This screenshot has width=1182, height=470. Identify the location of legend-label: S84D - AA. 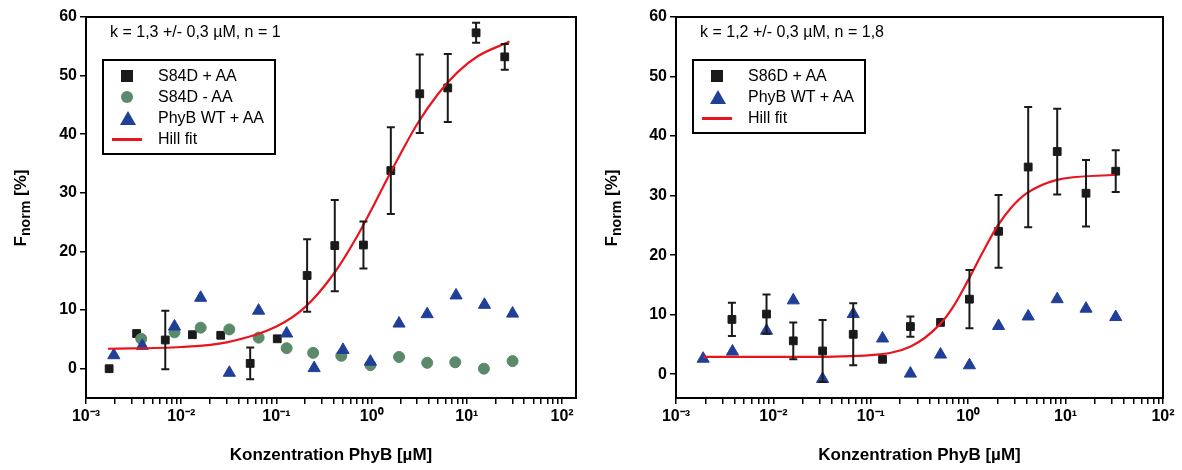
(195, 96).